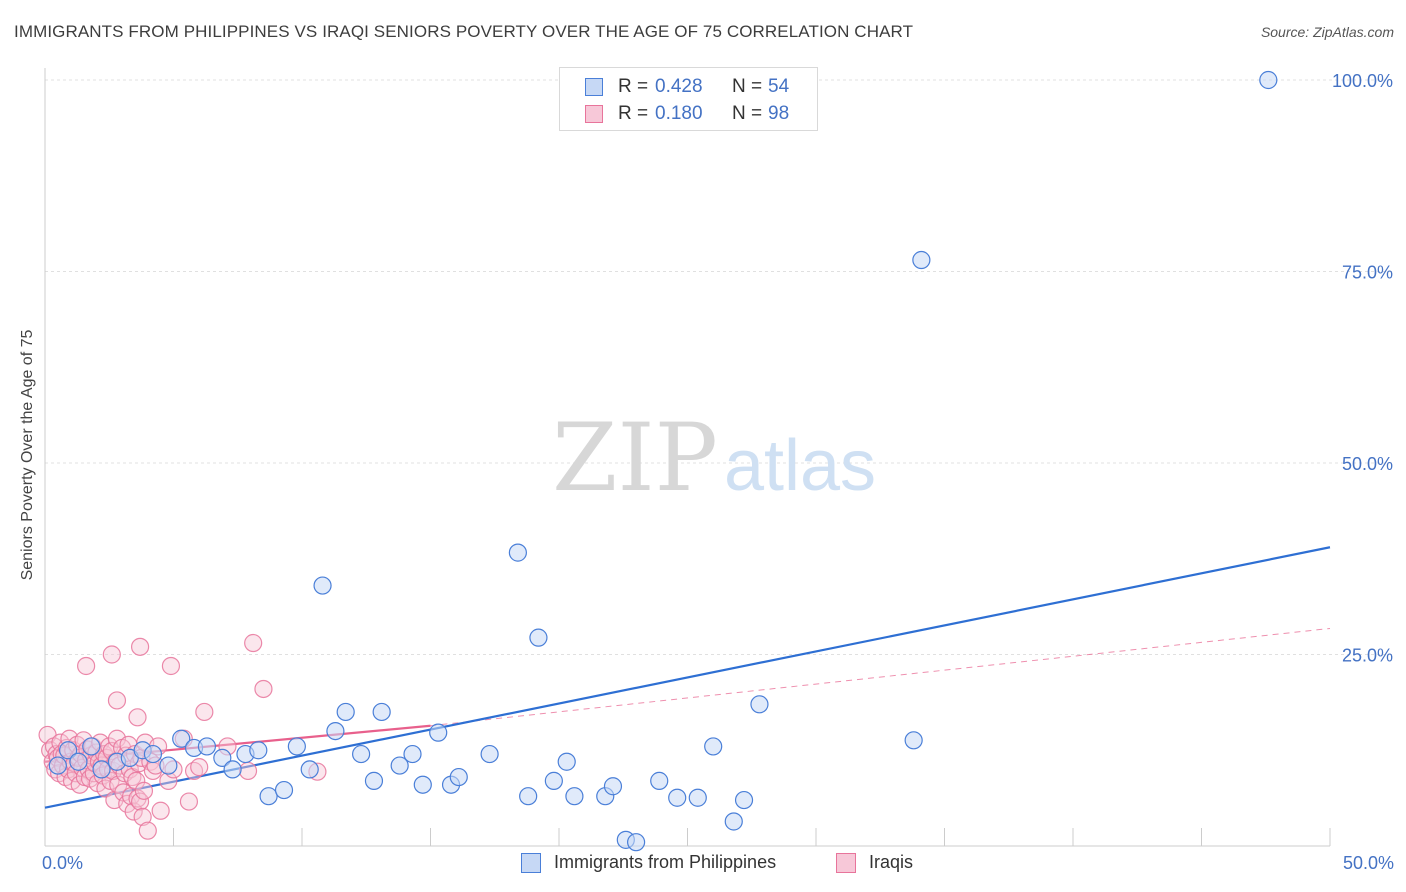 This screenshot has width=1406, height=892. I want to click on legend-row-iraqis: R = 0.180 N = 98, so click(687, 114).